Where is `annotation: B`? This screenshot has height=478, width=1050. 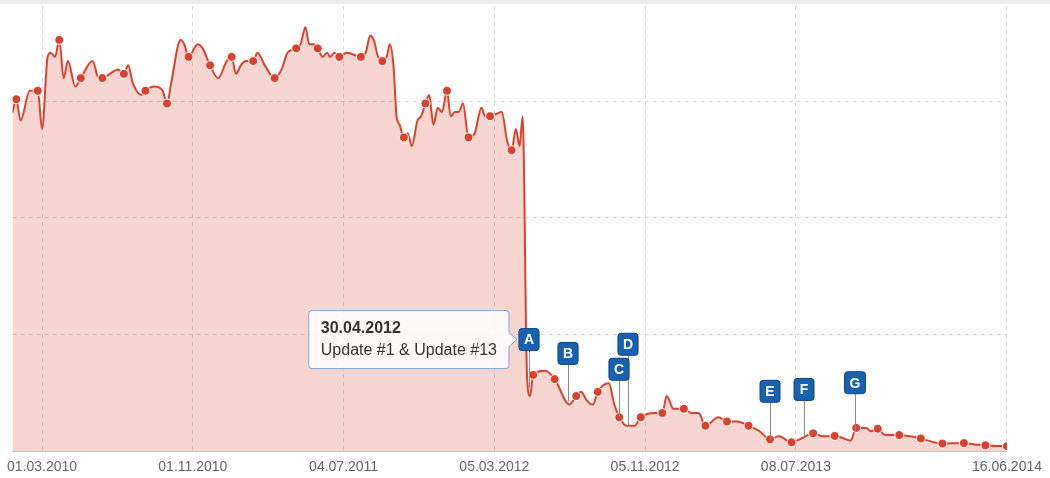 annotation: B is located at coordinates (568, 353).